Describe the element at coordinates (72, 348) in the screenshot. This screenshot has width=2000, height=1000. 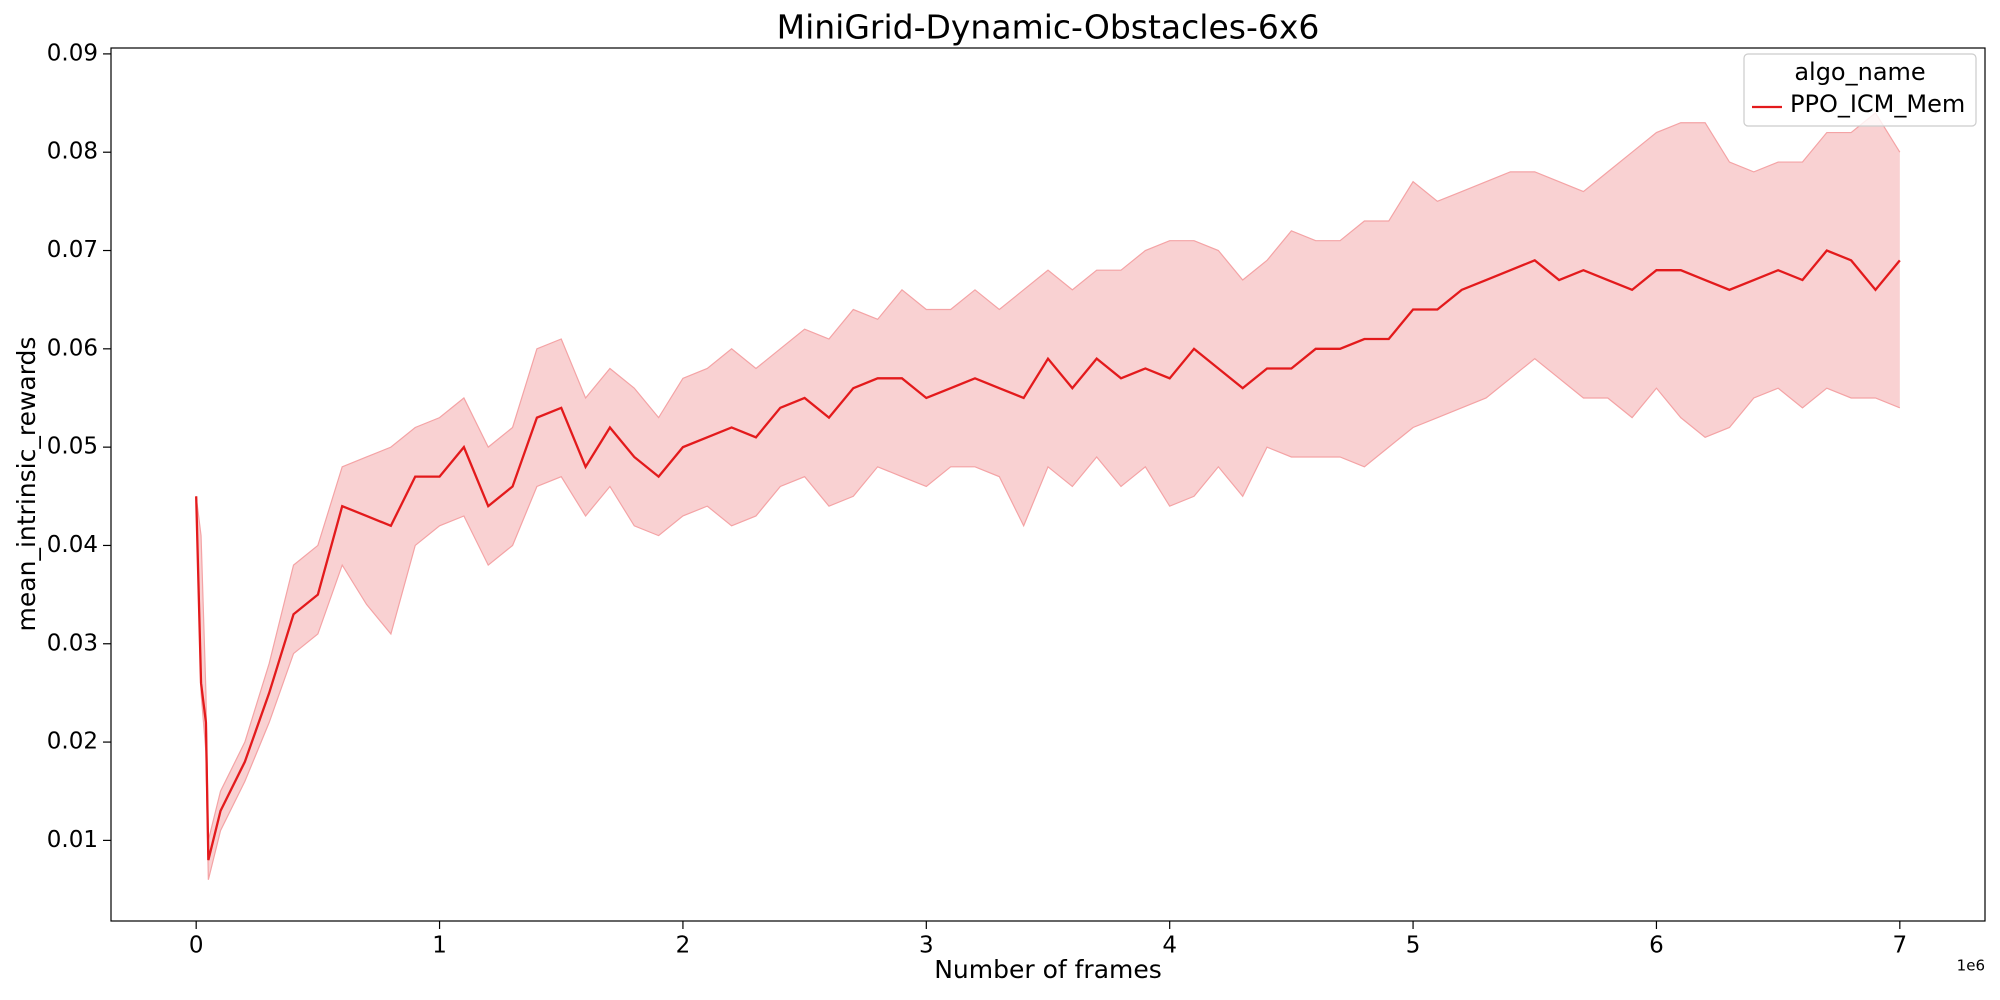
I see `y-tick-label: 0.06` at that location.